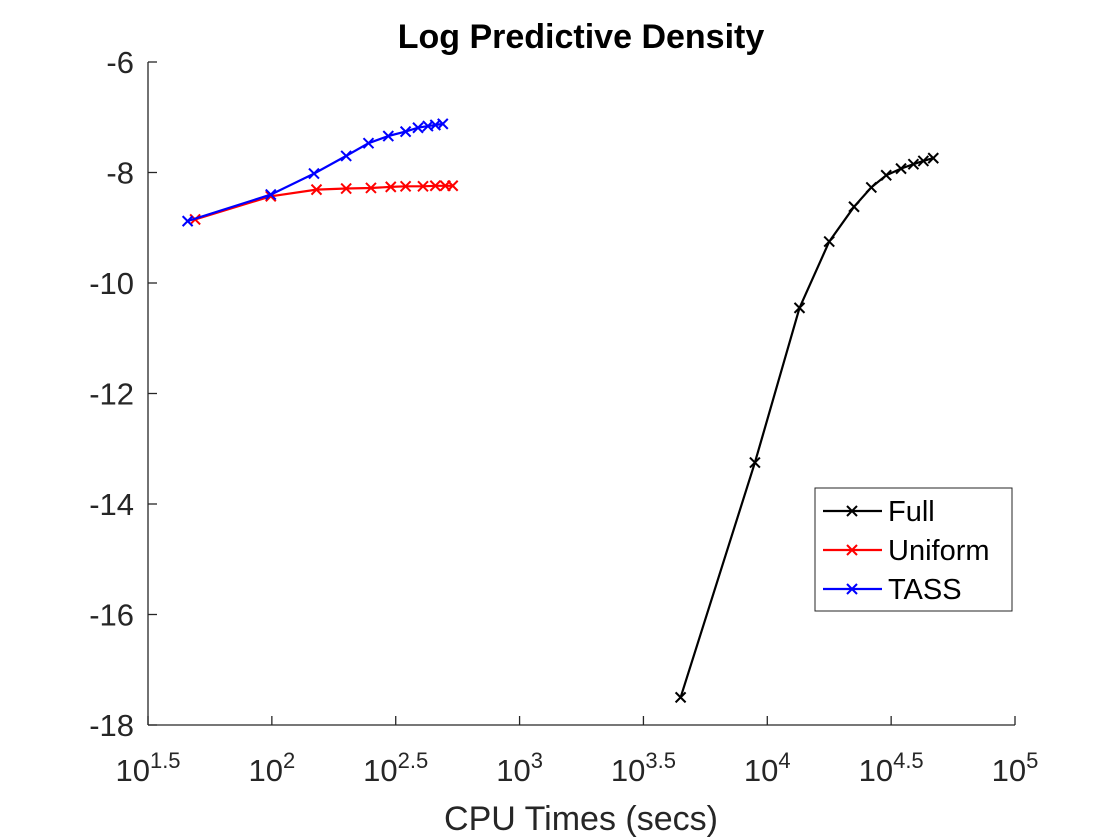  I want to click on x-tick-label: 10², so click(271, 768).